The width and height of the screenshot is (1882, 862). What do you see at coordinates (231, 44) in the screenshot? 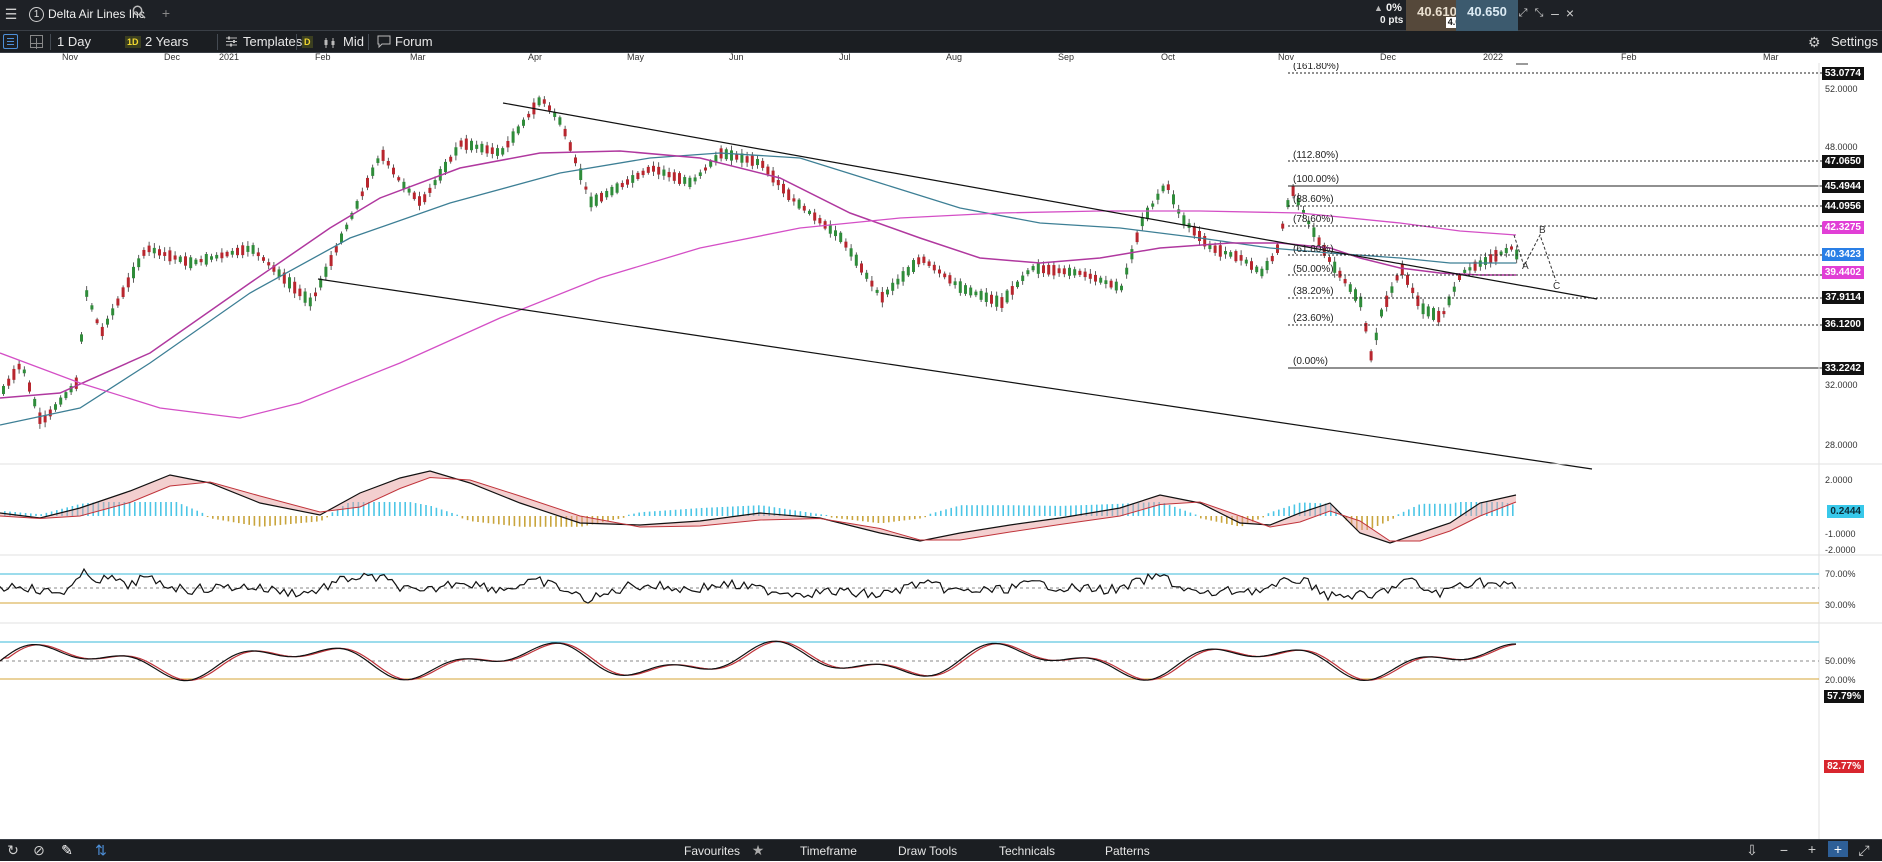
I see `templates-icon` at bounding box center [231, 44].